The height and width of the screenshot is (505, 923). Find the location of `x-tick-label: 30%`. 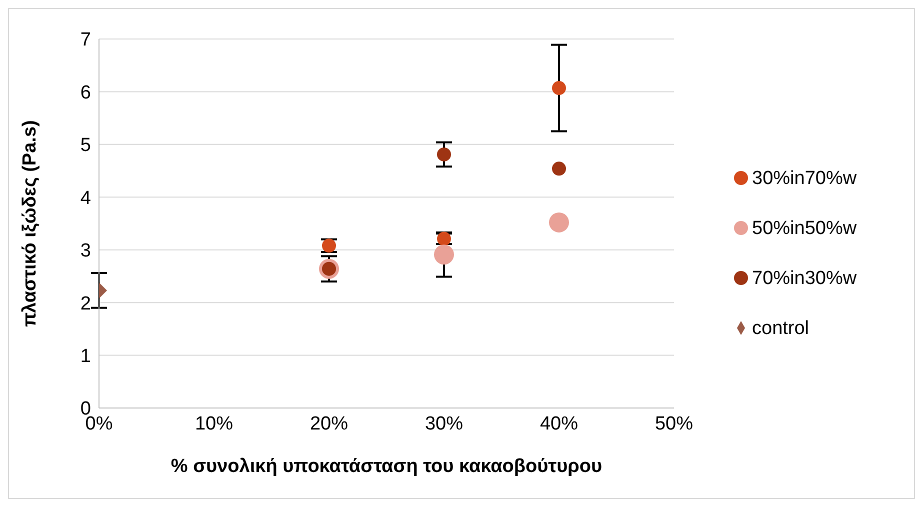

x-tick-label: 30% is located at coordinates (444, 423).